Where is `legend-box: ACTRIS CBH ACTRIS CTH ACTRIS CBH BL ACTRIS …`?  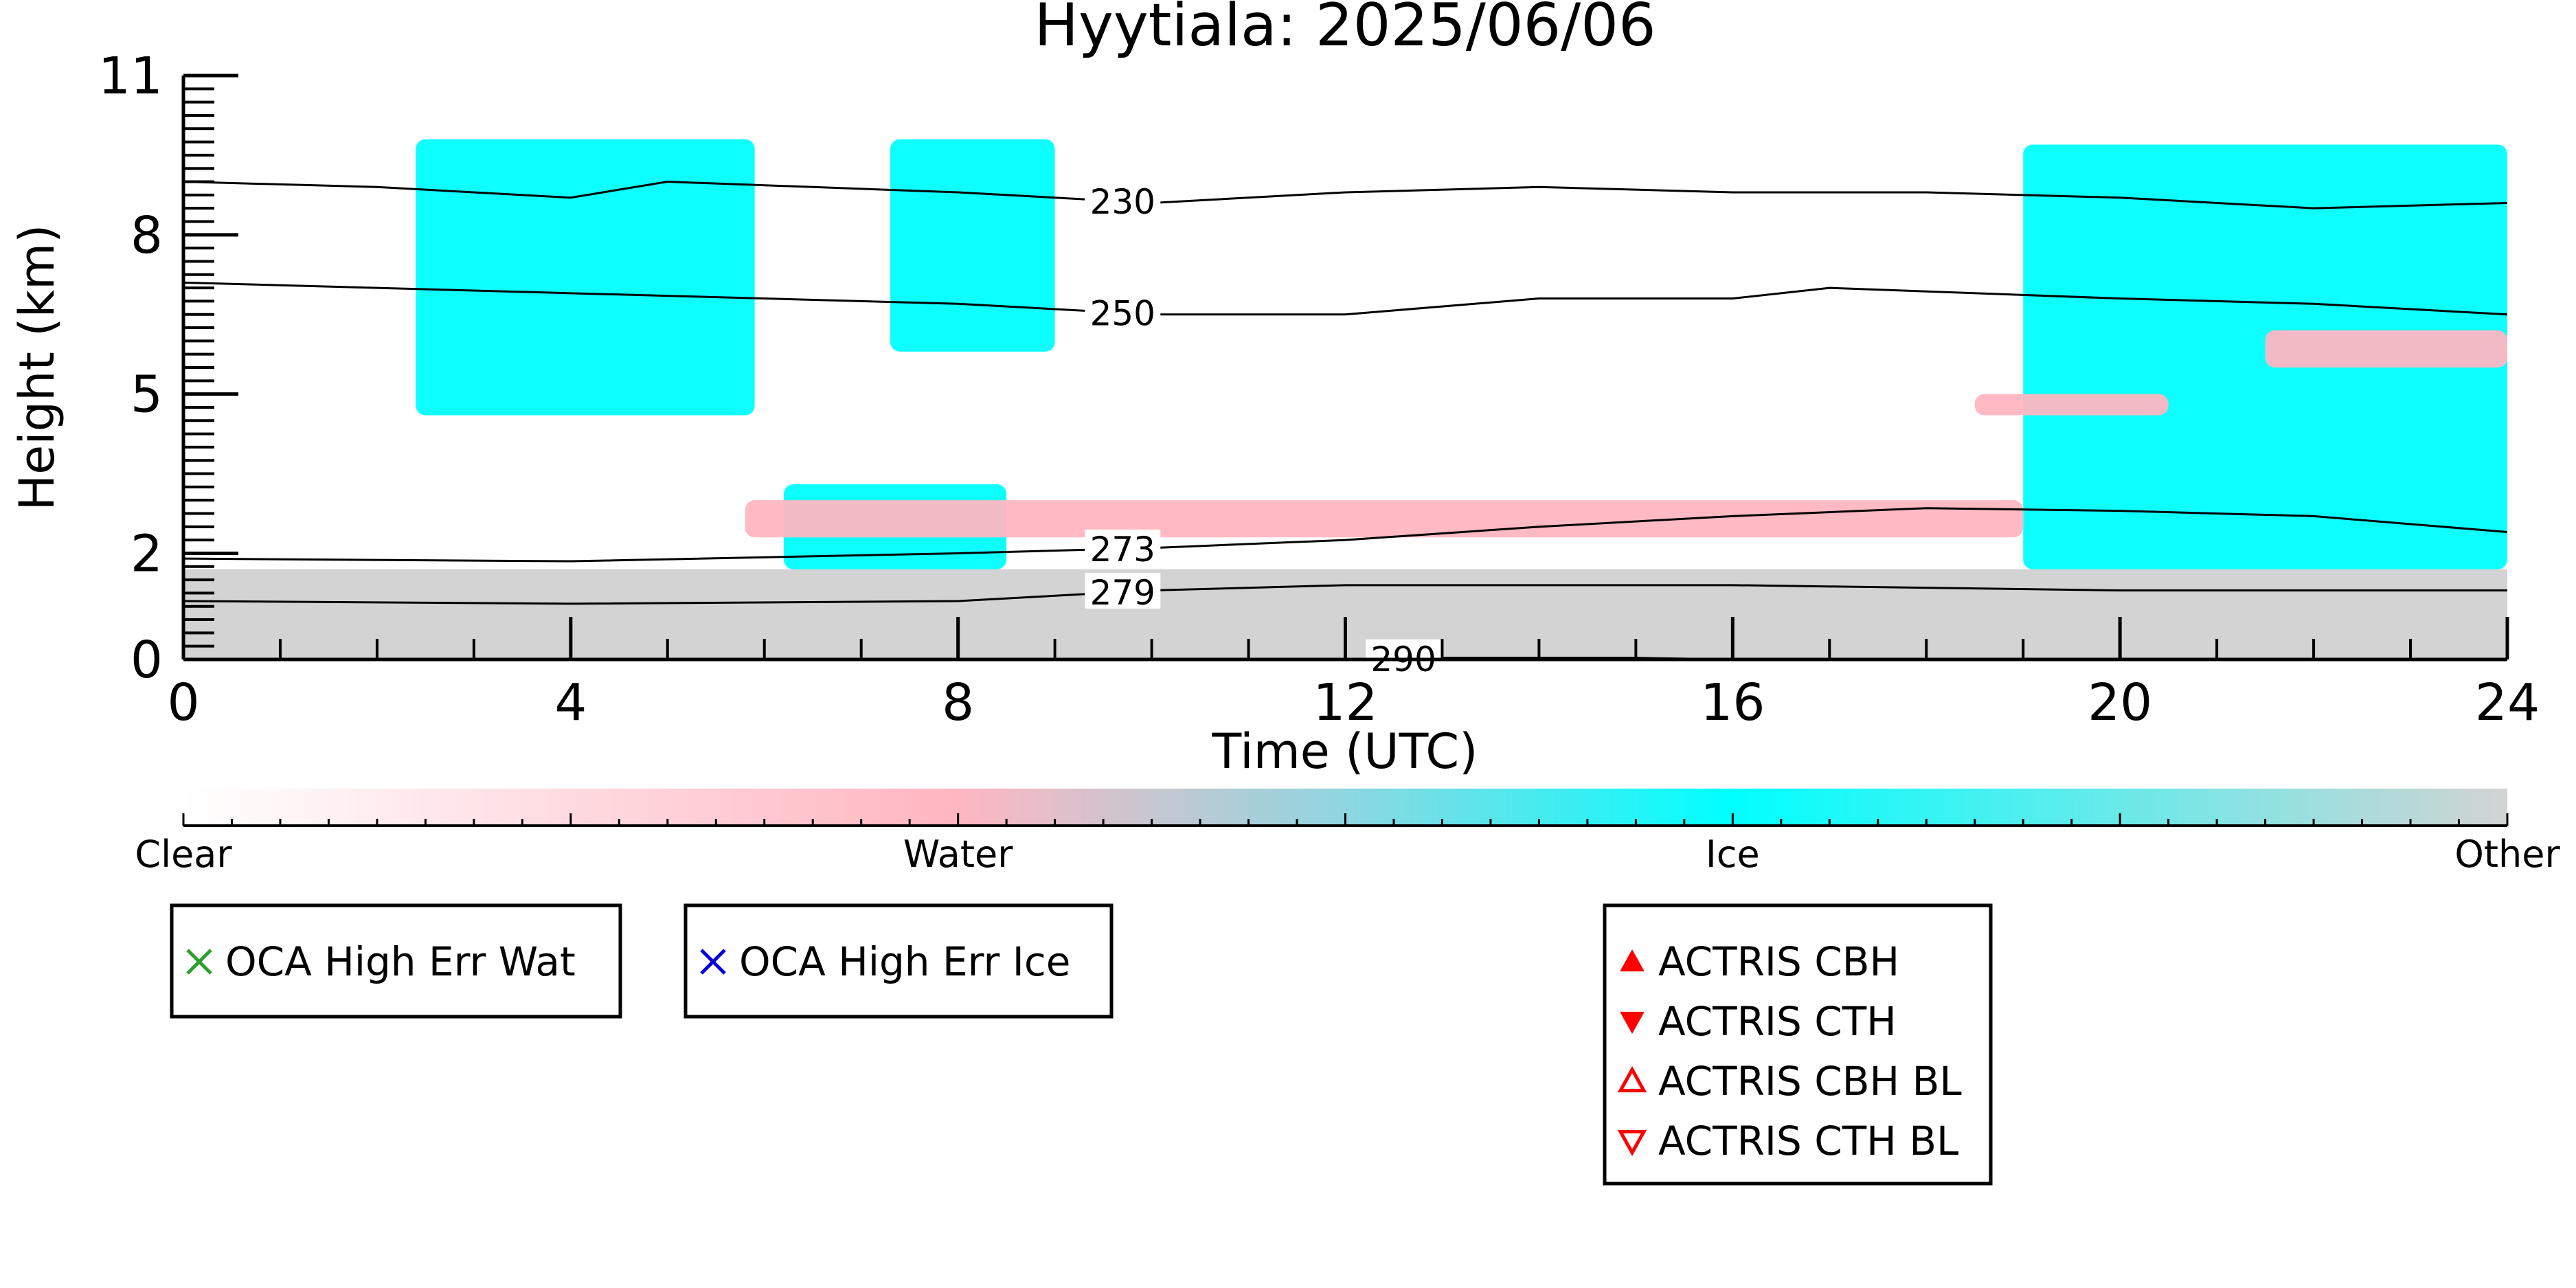 legend-box: ACTRIS CBH ACTRIS CTH ACTRIS CBH BL ACTRIS … is located at coordinates (1798, 1044).